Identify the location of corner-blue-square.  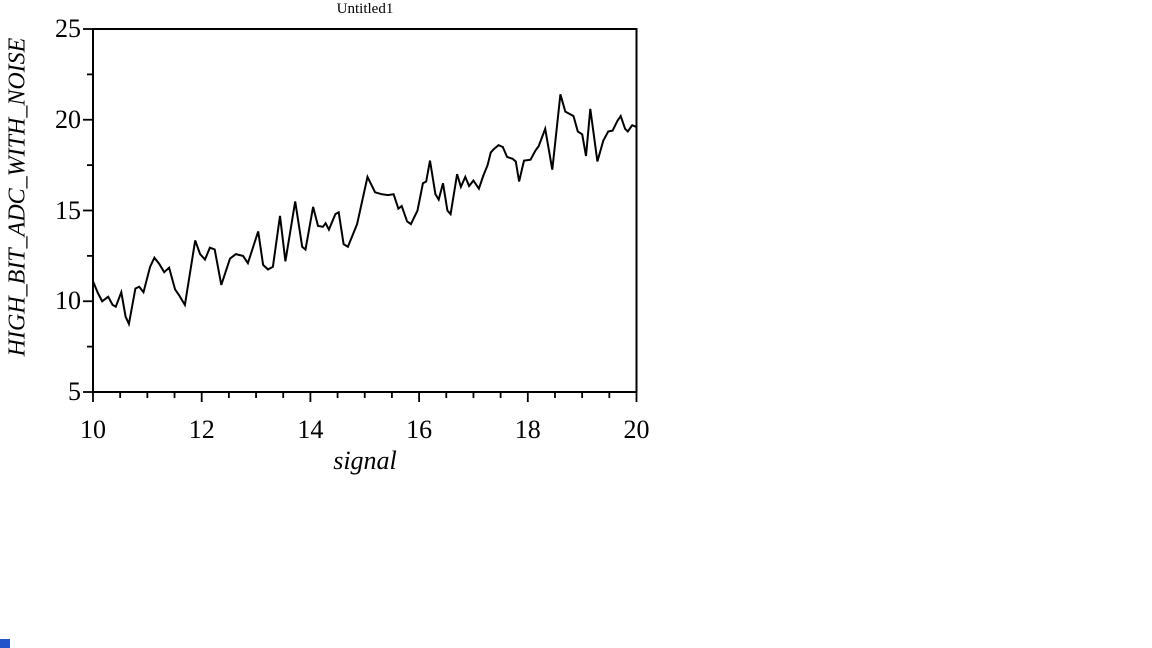
(5, 643).